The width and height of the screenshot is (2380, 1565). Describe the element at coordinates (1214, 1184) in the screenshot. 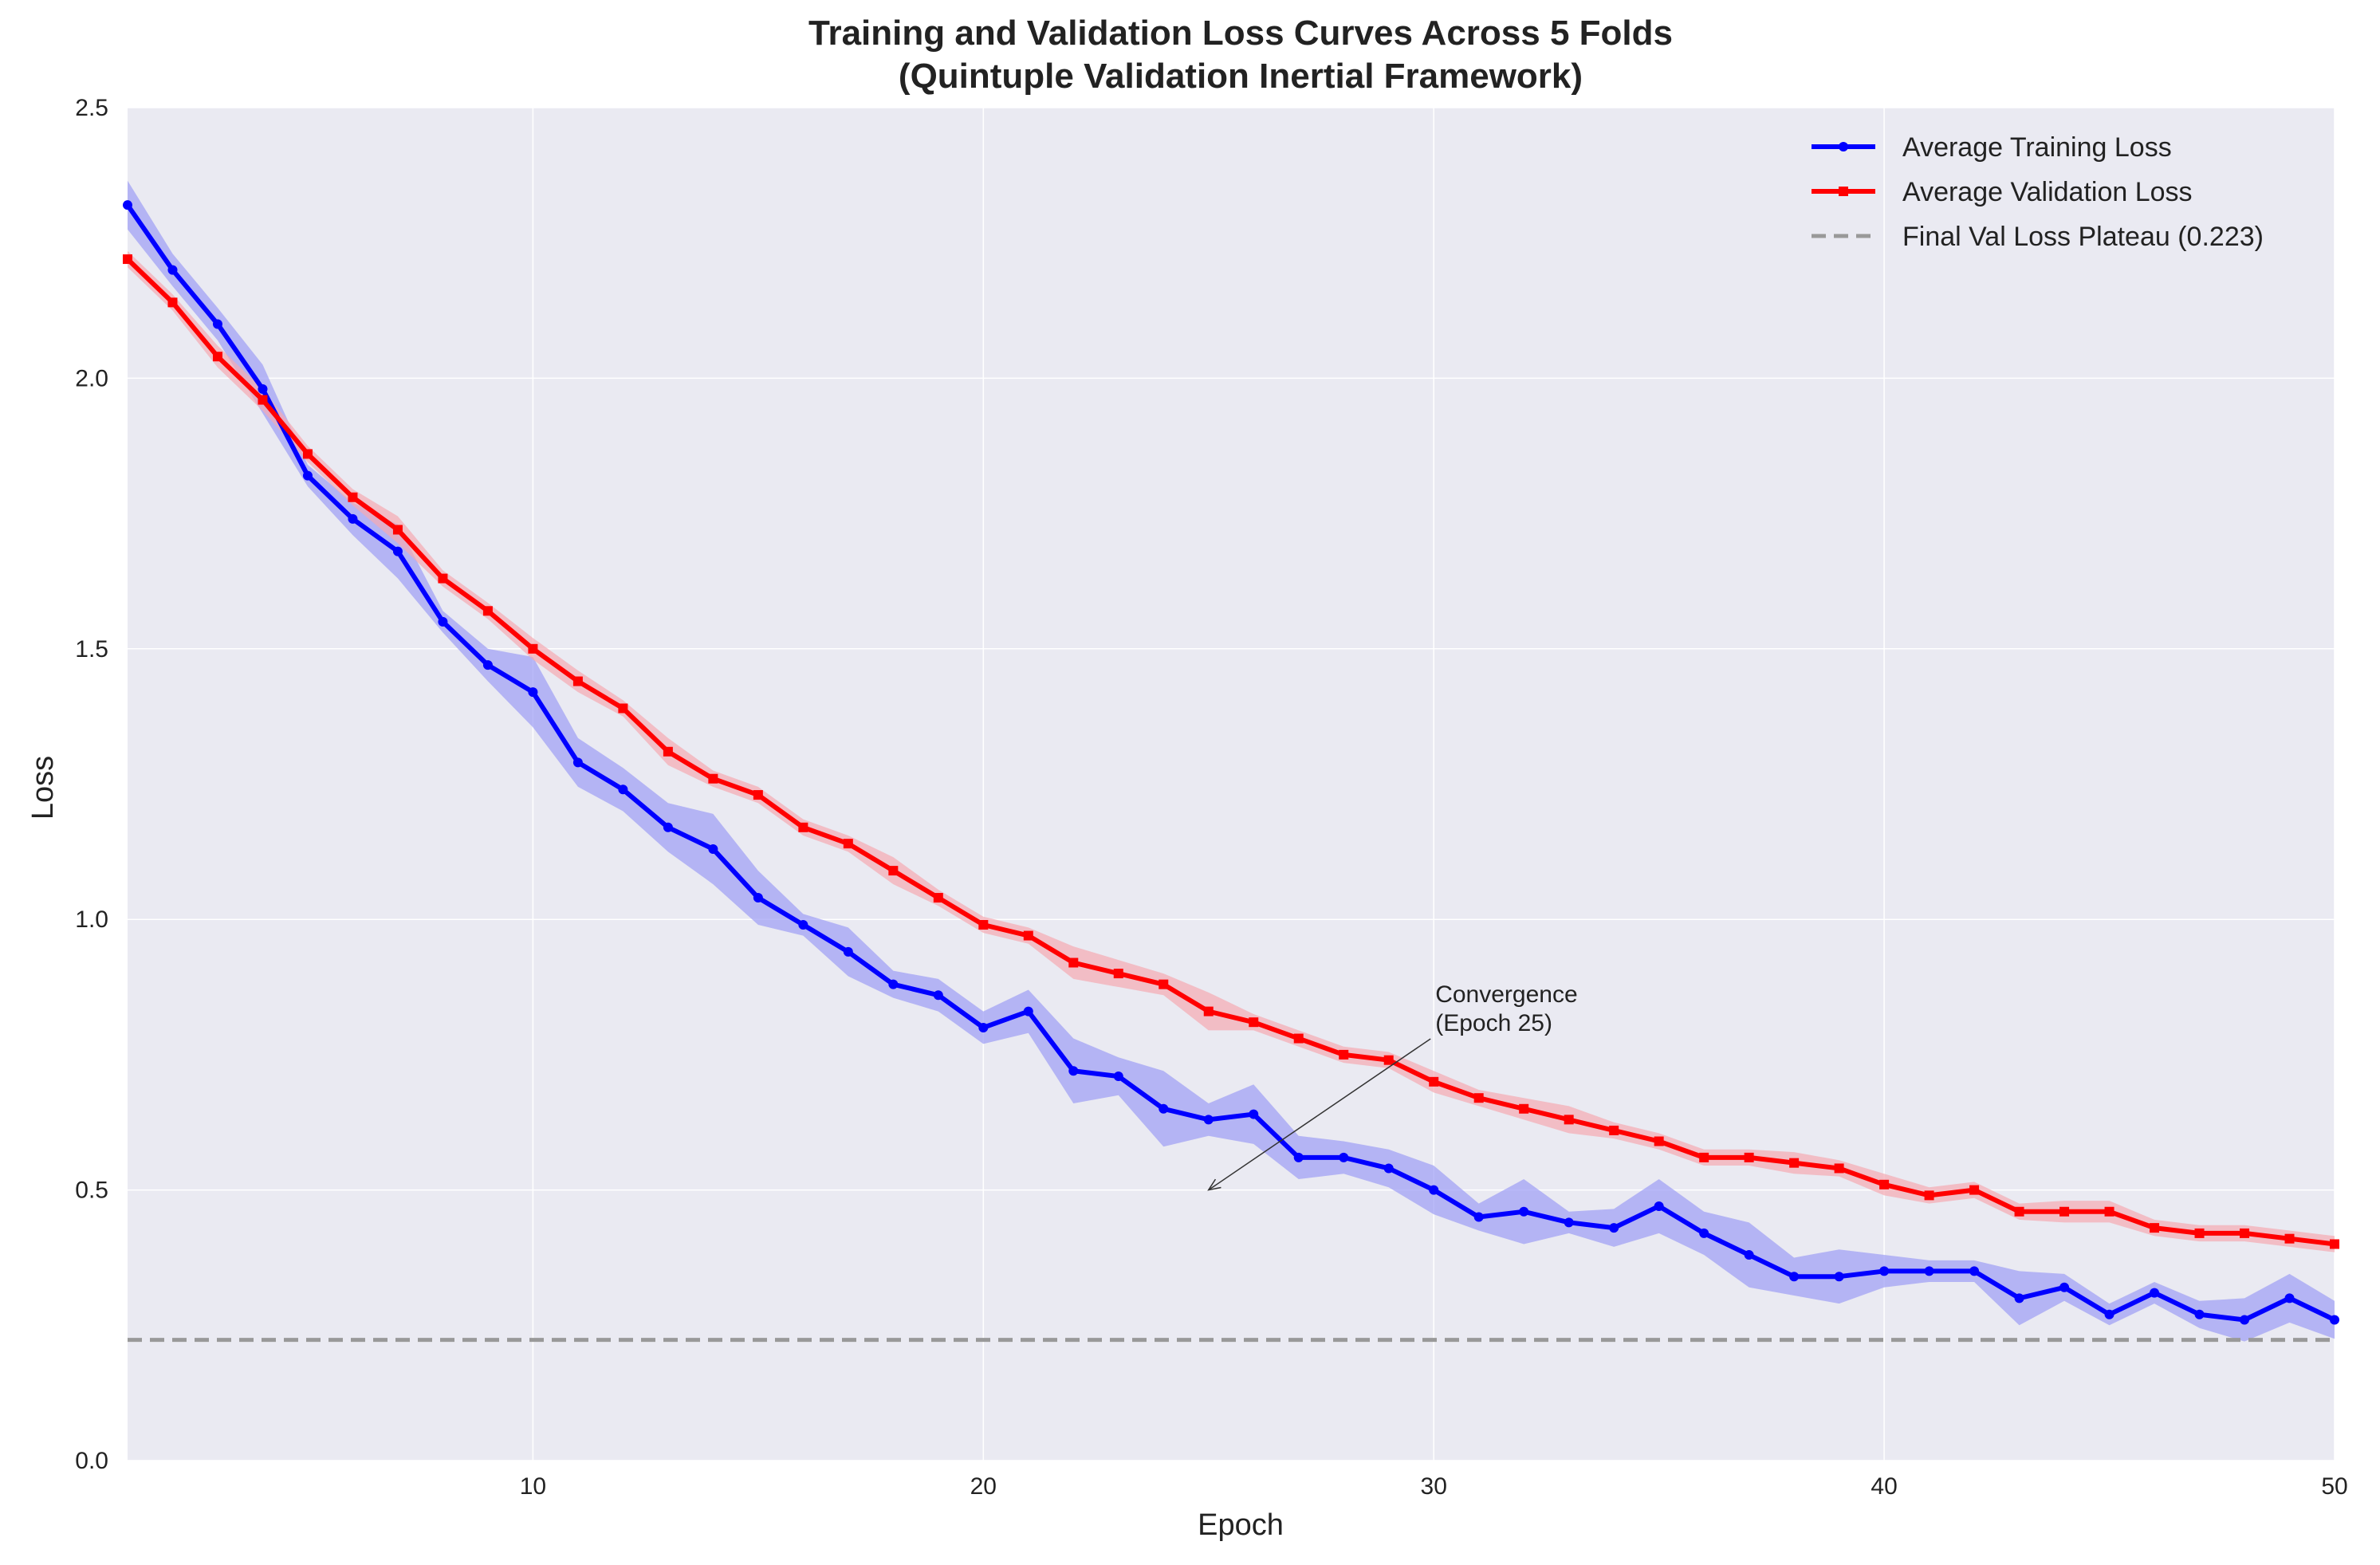

I see `annotation-arrowhead` at that location.